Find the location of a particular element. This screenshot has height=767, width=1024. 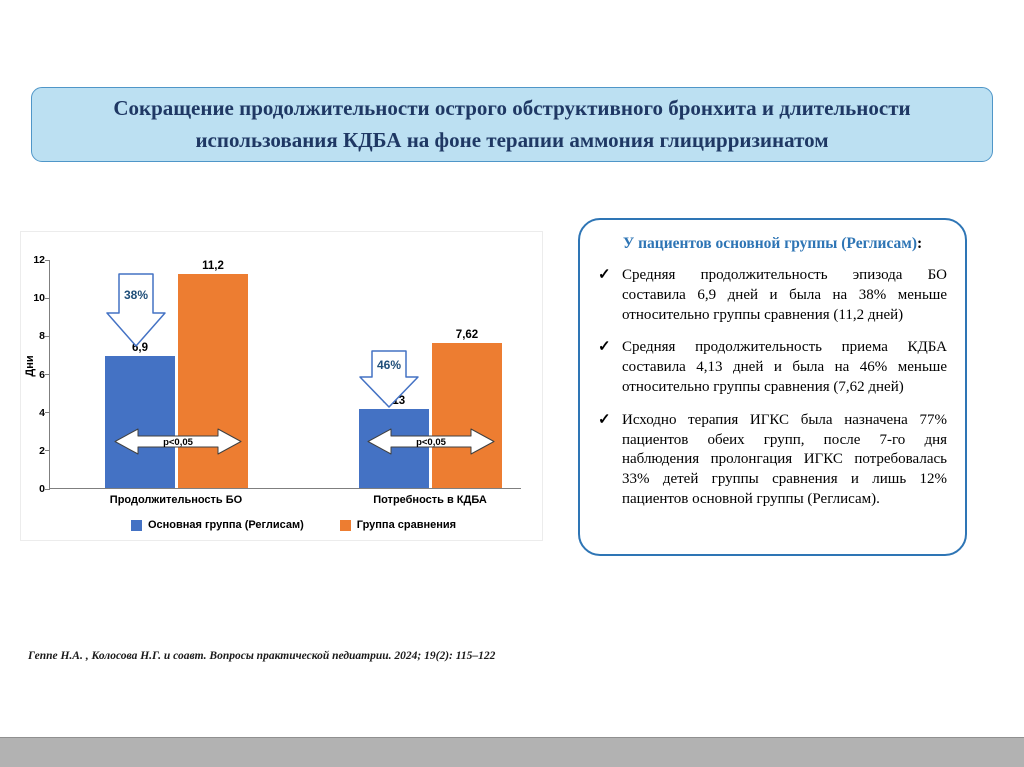

bar-column: 11,2 is located at coordinates (213, 373).